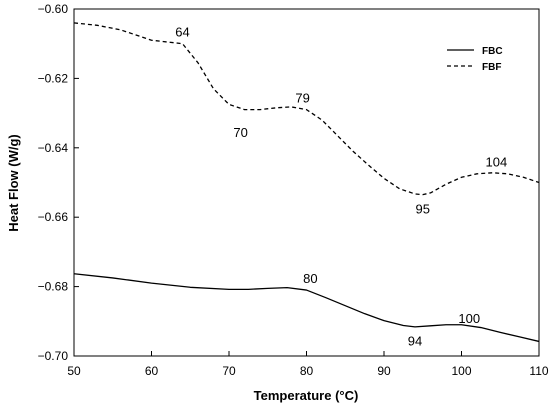 The image size is (550, 409). I want to click on y-axis-title: Heat Flow (W/g), so click(13, 183).